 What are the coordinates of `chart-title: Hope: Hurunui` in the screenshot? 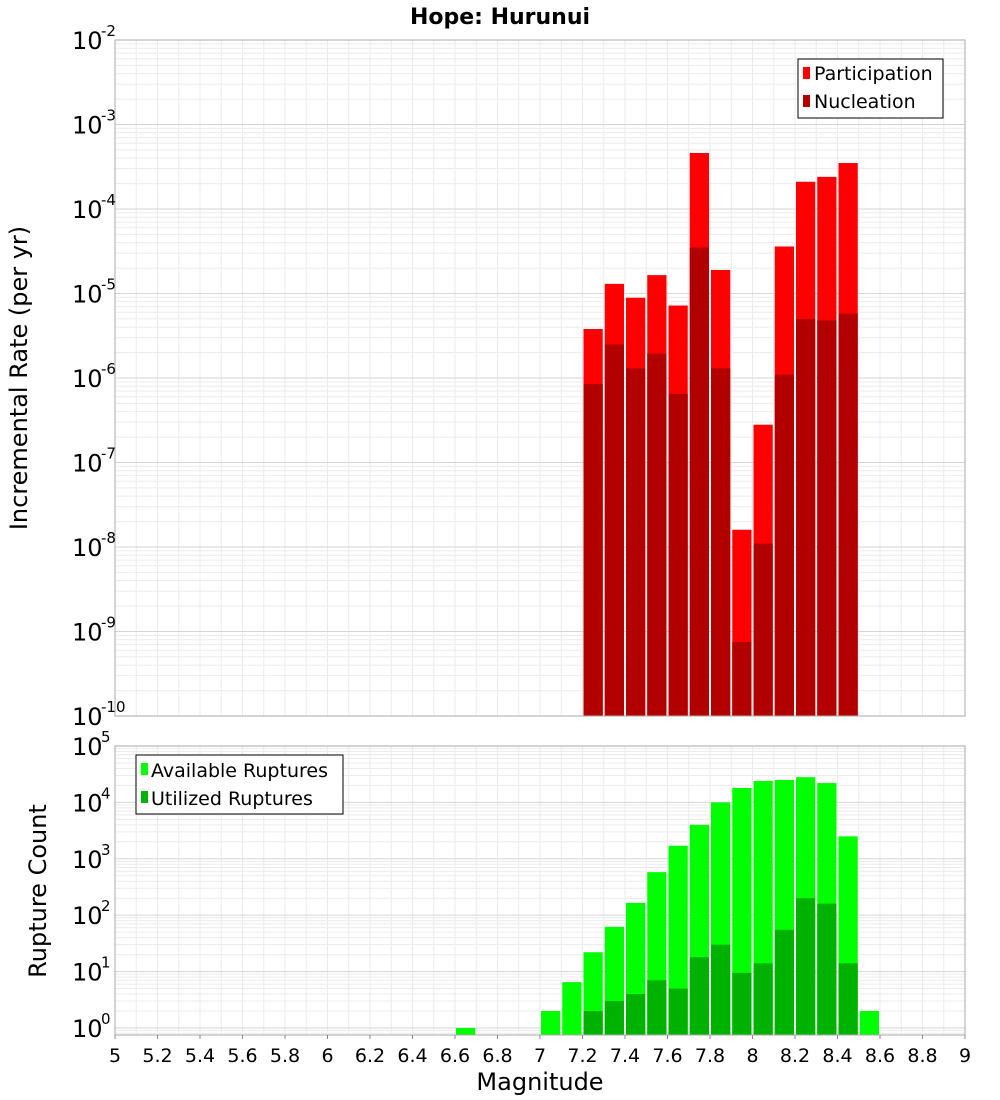 It's located at (500, 17).